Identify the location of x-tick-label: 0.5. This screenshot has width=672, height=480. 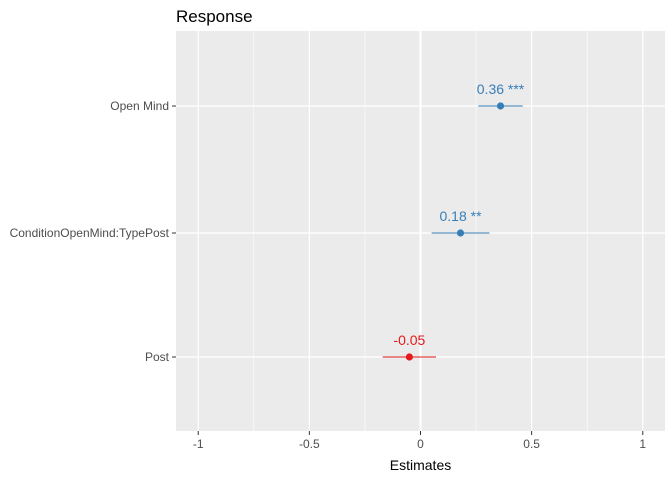
(531, 444).